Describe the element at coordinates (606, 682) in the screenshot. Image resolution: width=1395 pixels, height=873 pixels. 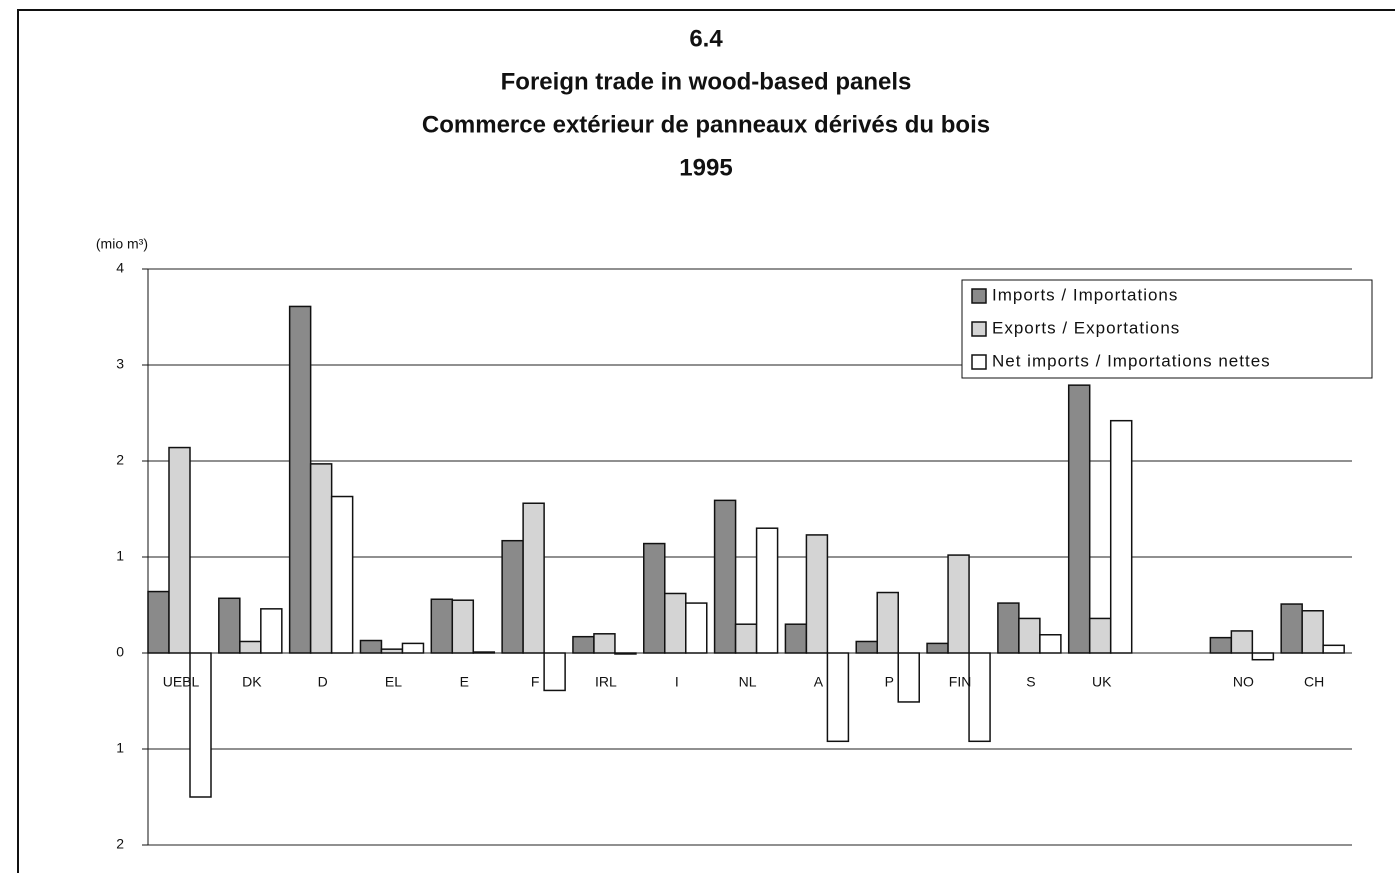
I see `x-tick-label: IRL` at that location.